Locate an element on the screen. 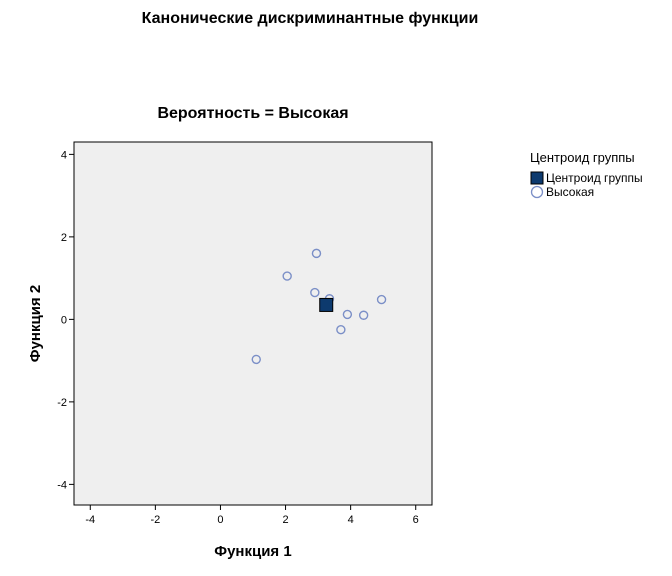  y-tick-label: 2 is located at coordinates (64, 238).